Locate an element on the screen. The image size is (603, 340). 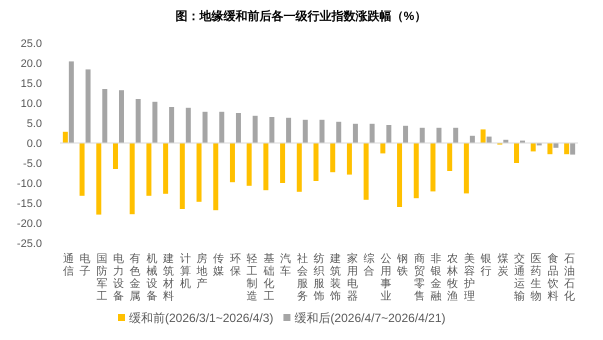
x-tick-label: 石油石化 is located at coordinates (570, 277).